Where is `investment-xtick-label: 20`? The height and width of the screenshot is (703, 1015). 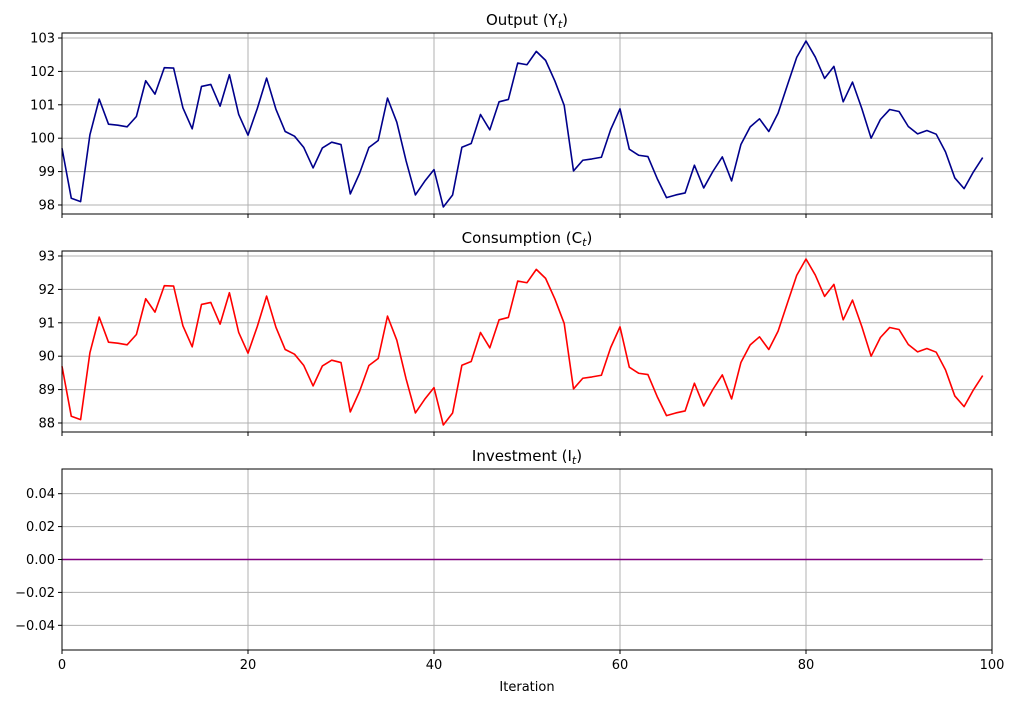 investment-xtick-label: 20 is located at coordinates (248, 665).